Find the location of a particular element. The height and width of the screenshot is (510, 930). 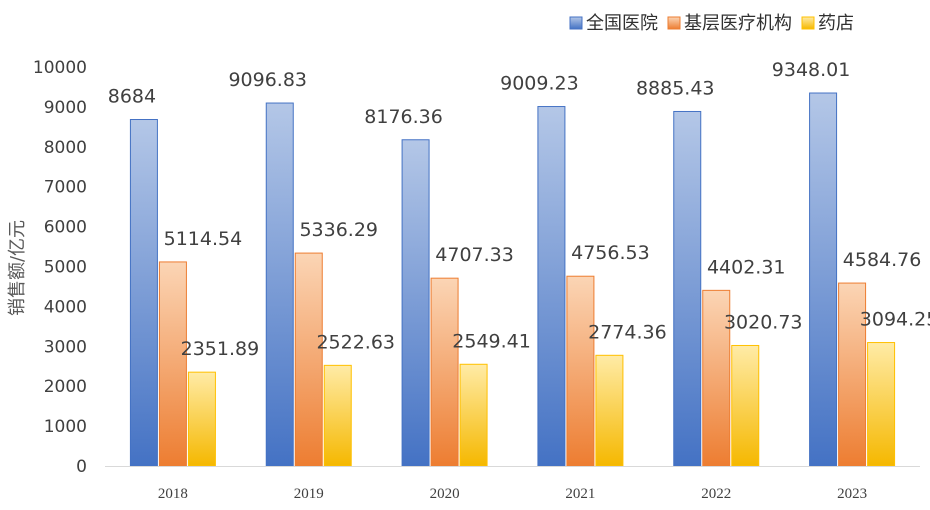

data-label: 4756.53 is located at coordinates (610, 253).